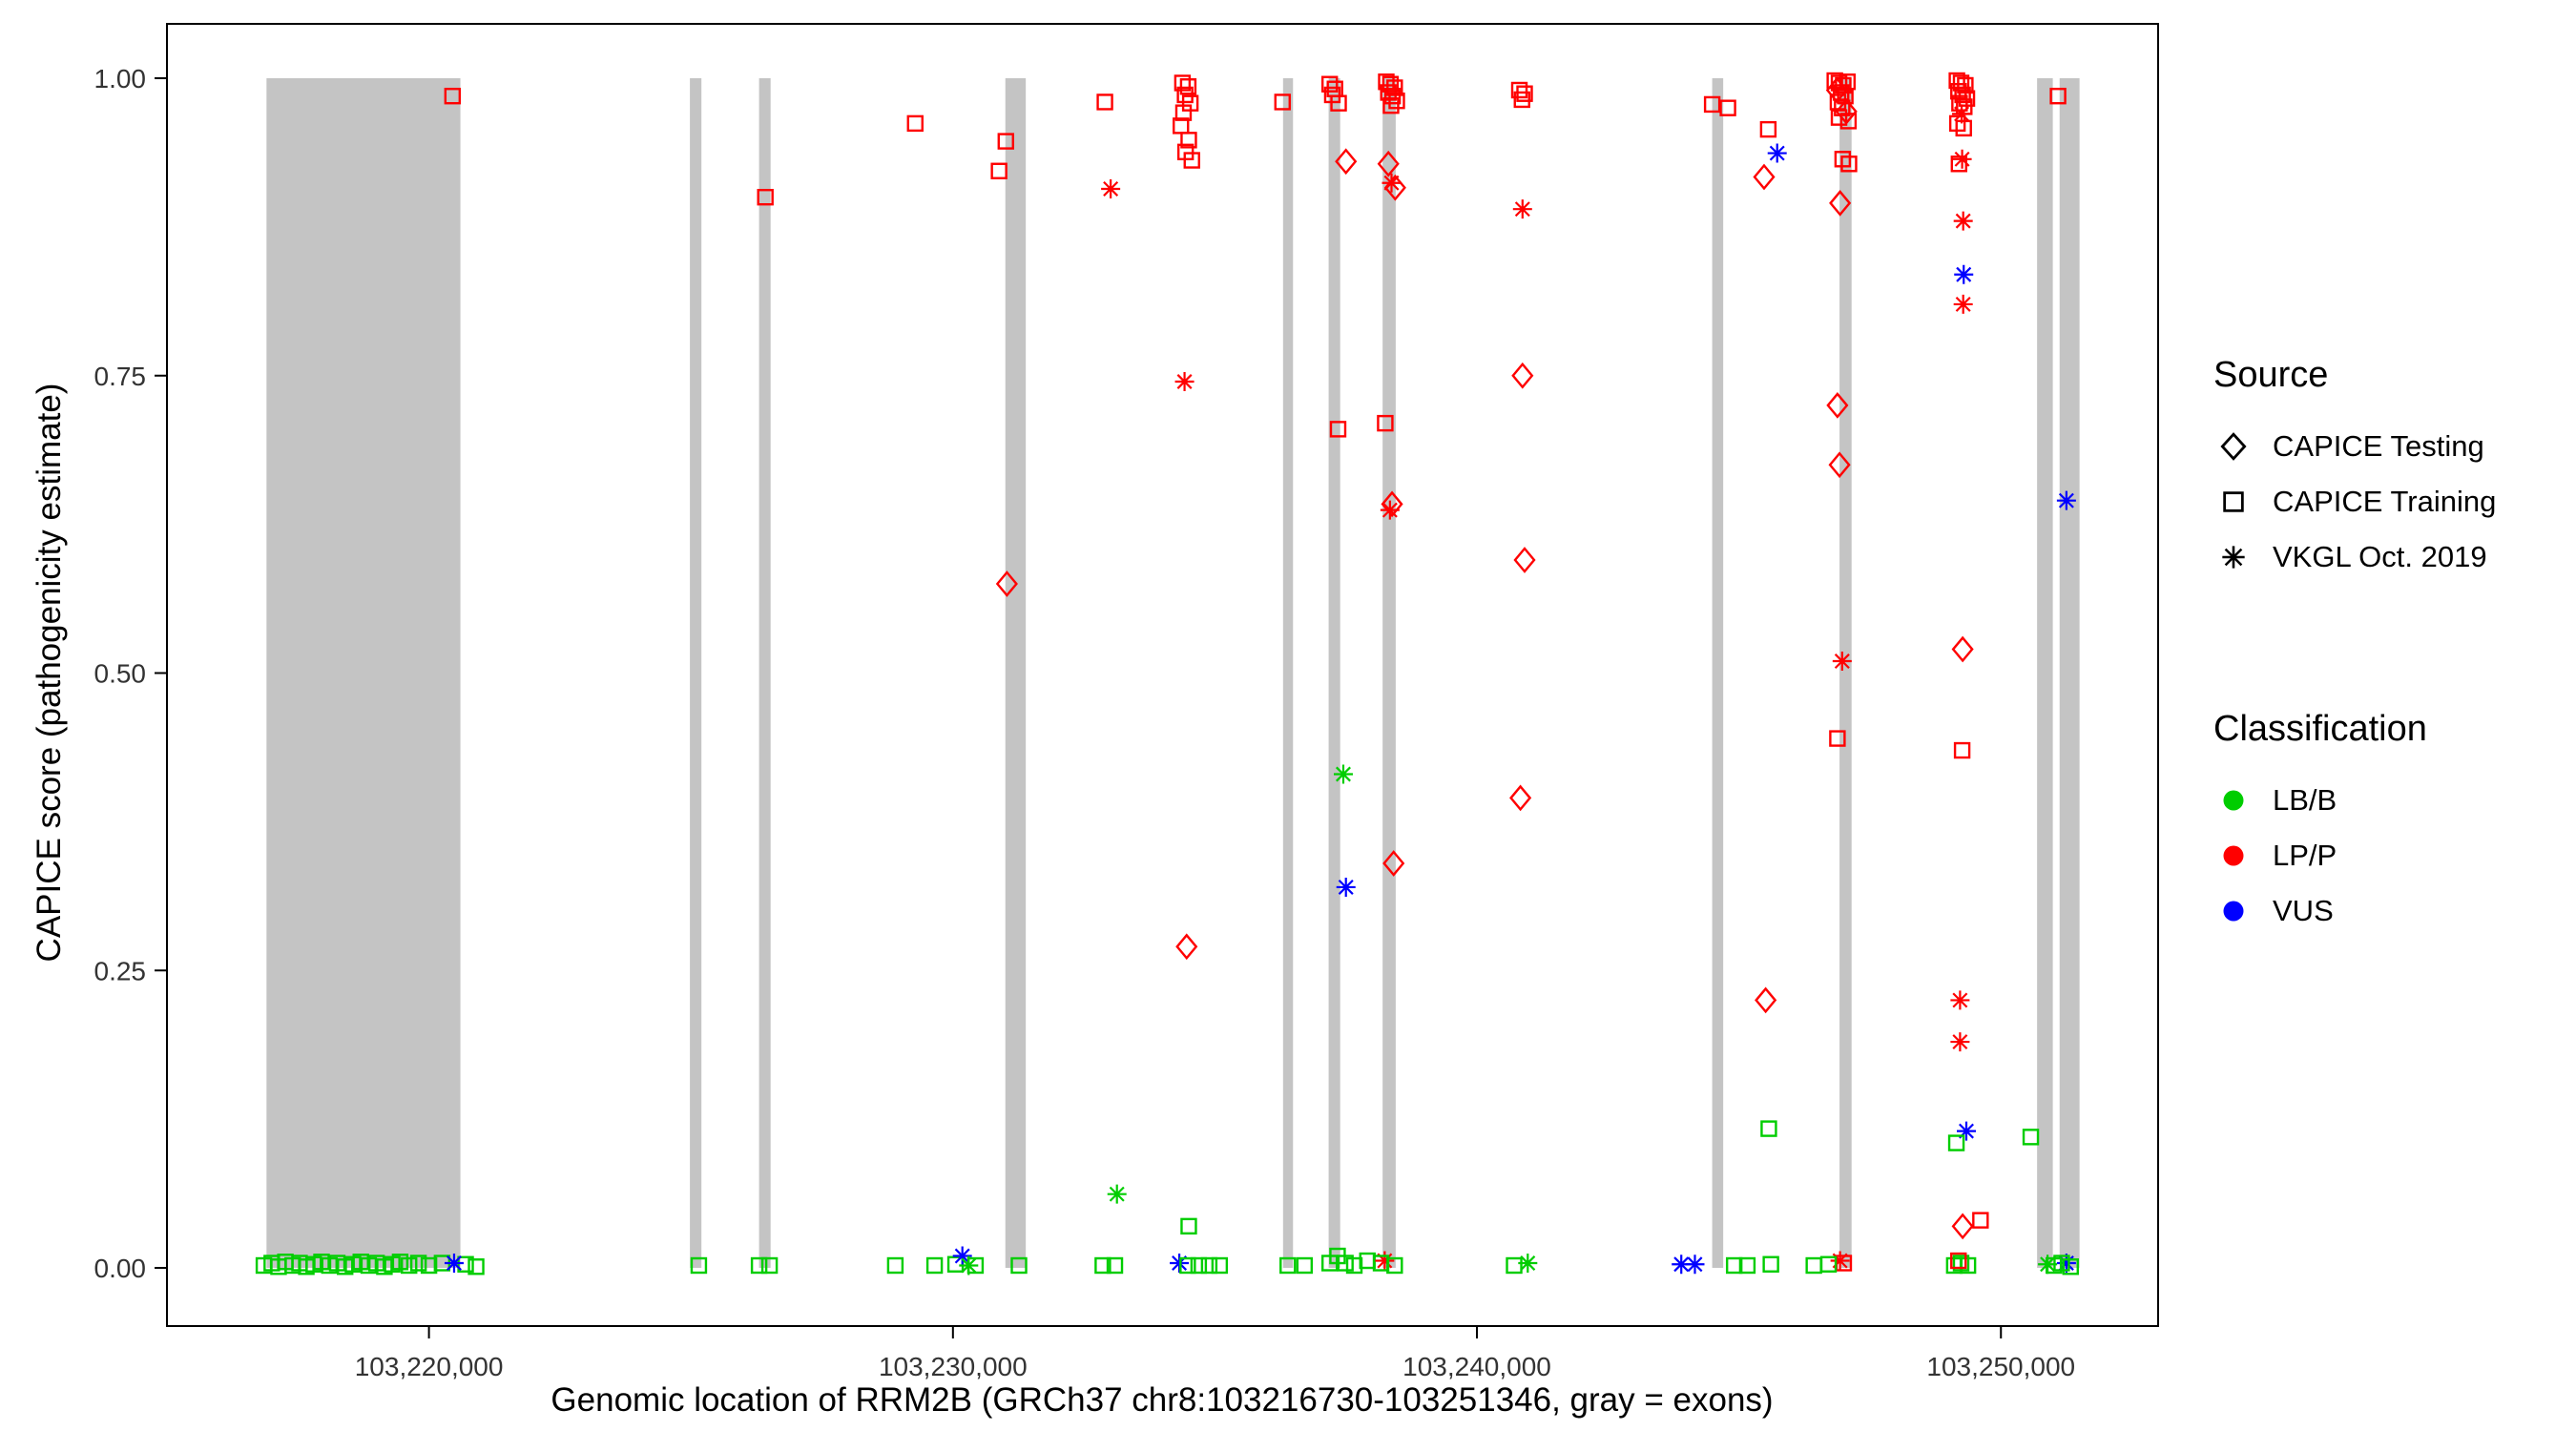 Image resolution: width=2576 pixels, height=1431 pixels. What do you see at coordinates (120, 78) in the screenshot?
I see `y-tick-label: 1.00` at bounding box center [120, 78].